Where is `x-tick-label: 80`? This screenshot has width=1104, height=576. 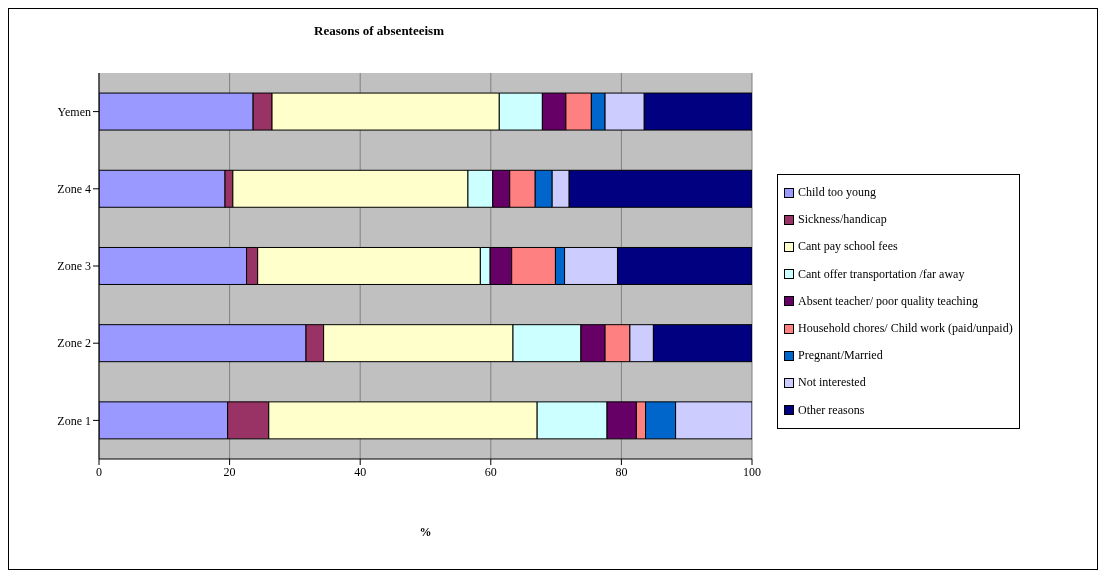 x-tick-label: 80 is located at coordinates (621, 471).